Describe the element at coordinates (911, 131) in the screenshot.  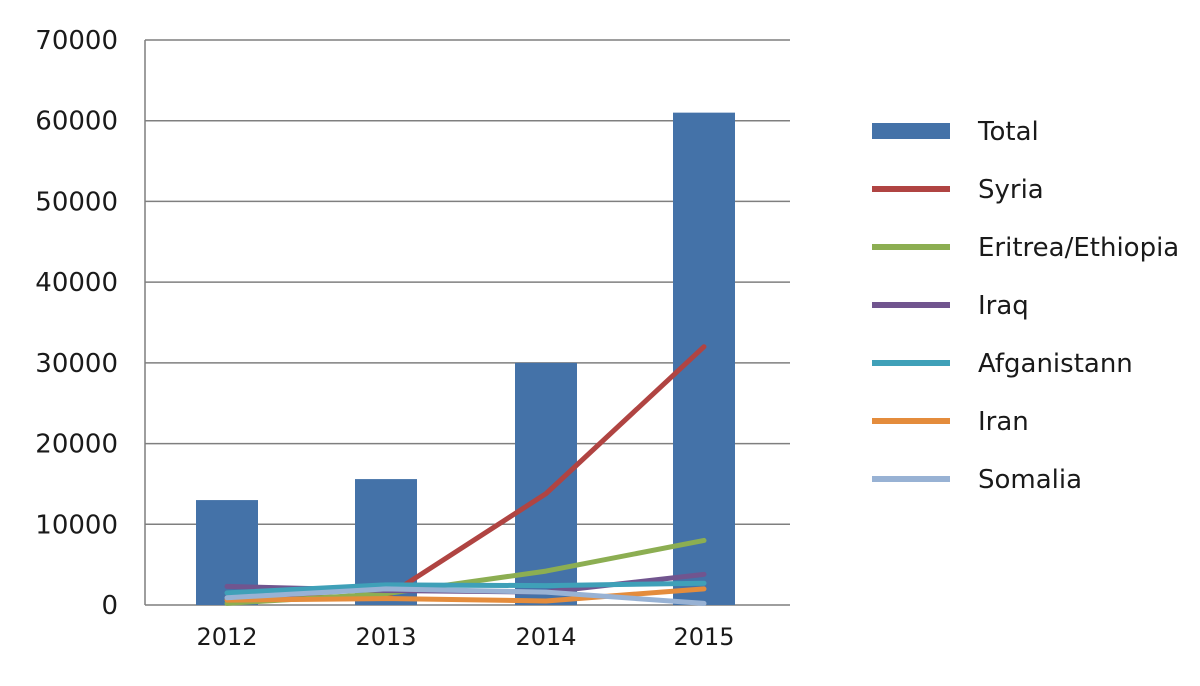
I see `legend-swatch` at that location.